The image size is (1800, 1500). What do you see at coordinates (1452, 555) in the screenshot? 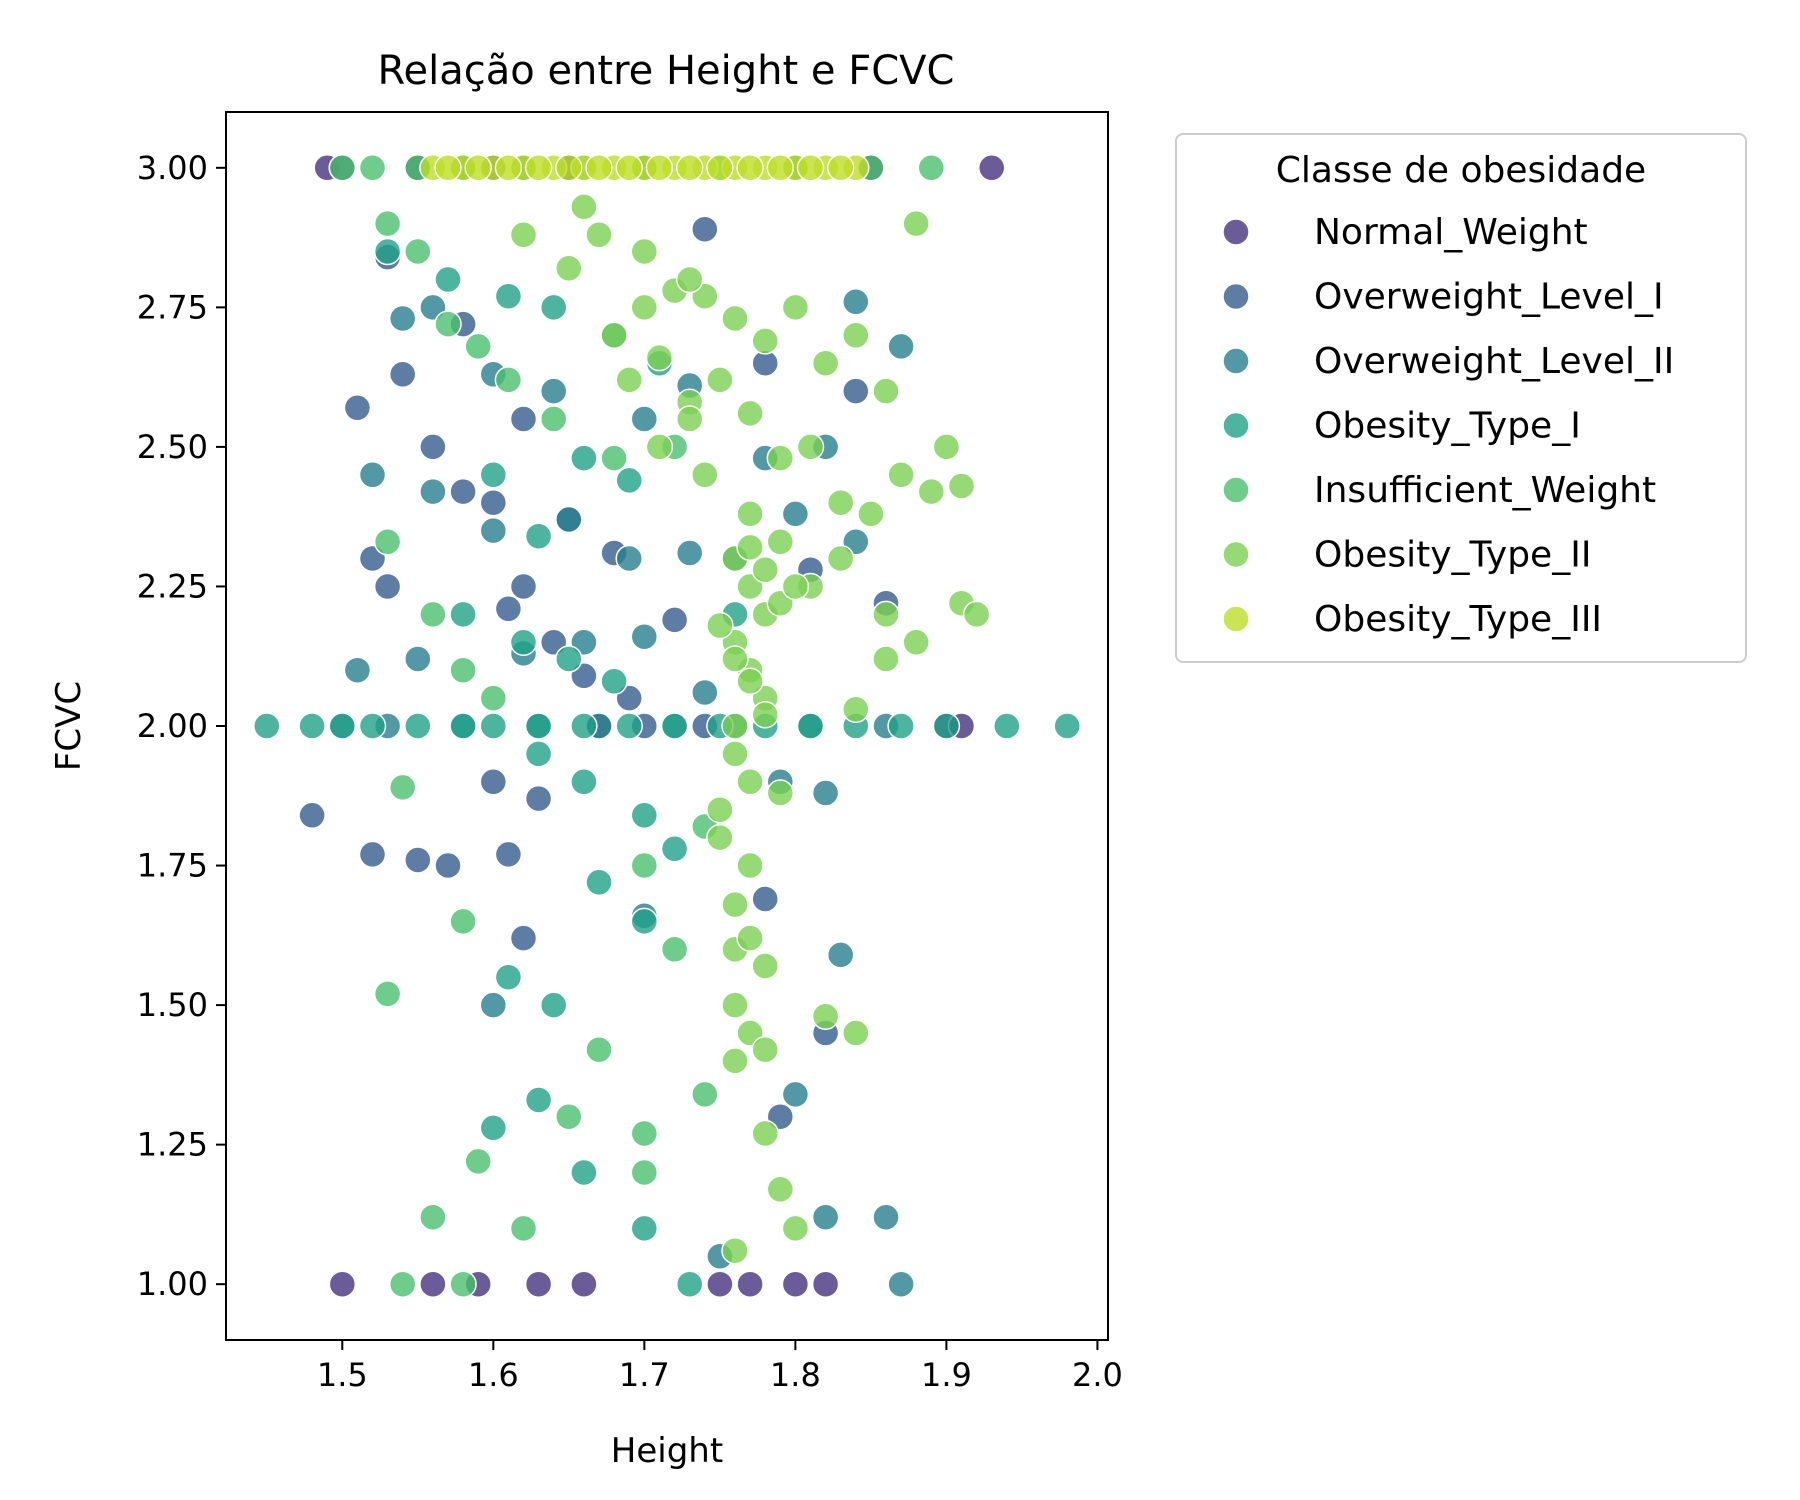
I see `legend-label: Obesity_Type_II` at bounding box center [1452, 555].